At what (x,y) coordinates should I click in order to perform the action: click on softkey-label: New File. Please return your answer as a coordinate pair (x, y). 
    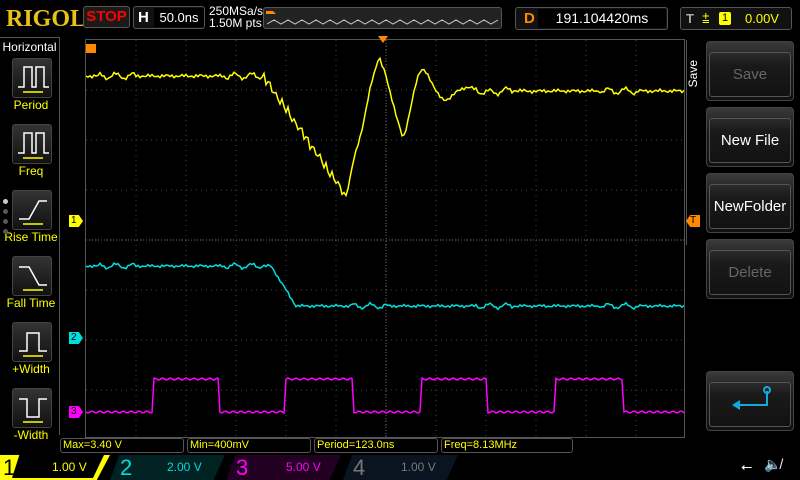
    Looking at the image, I should click on (750, 140).